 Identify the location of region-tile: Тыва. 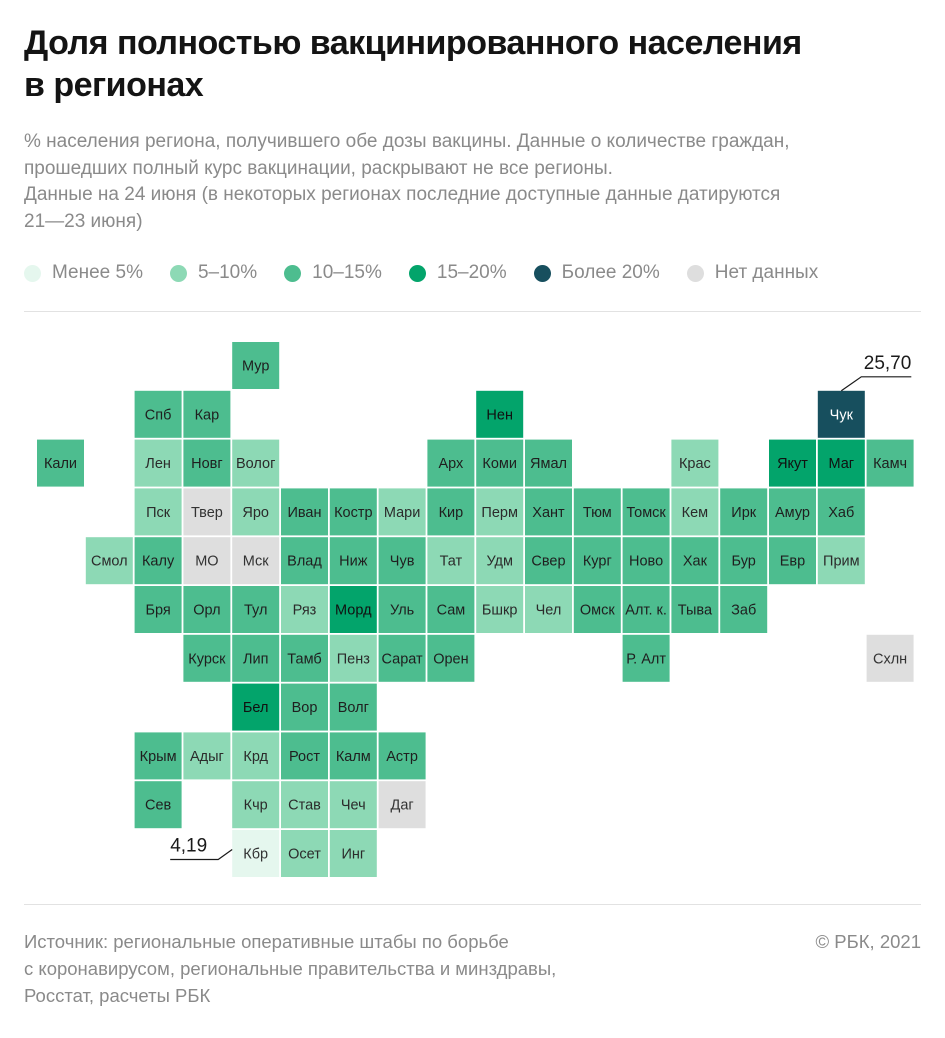
(695, 609).